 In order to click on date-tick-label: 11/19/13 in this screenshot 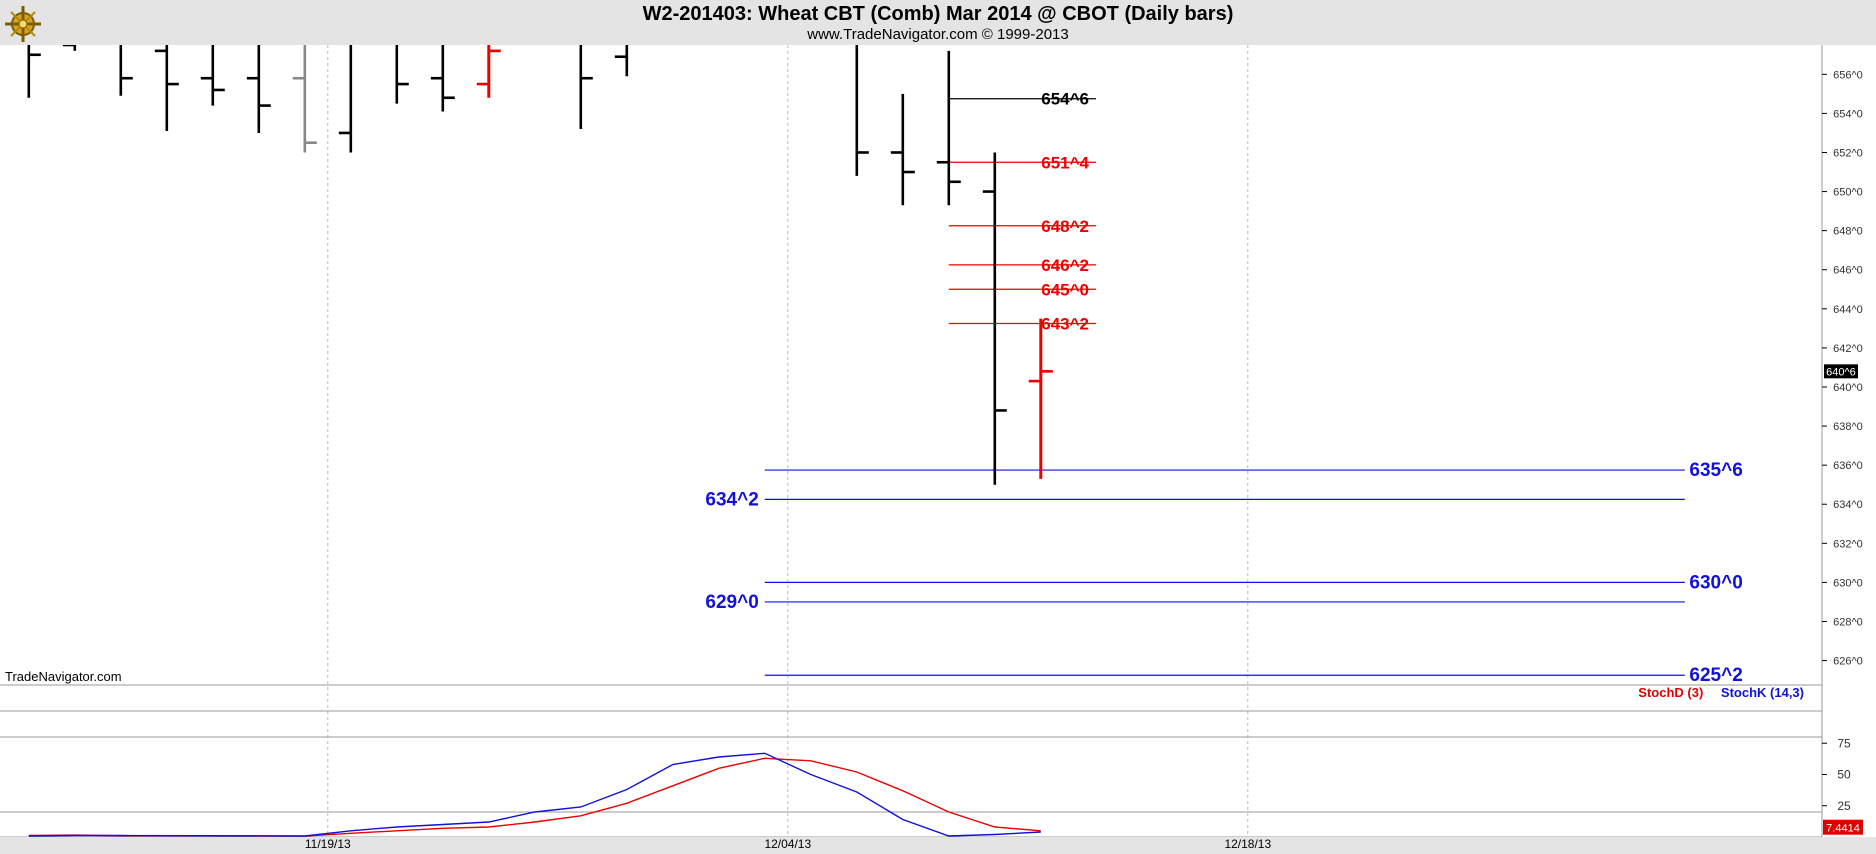, I will do `click(328, 844)`.